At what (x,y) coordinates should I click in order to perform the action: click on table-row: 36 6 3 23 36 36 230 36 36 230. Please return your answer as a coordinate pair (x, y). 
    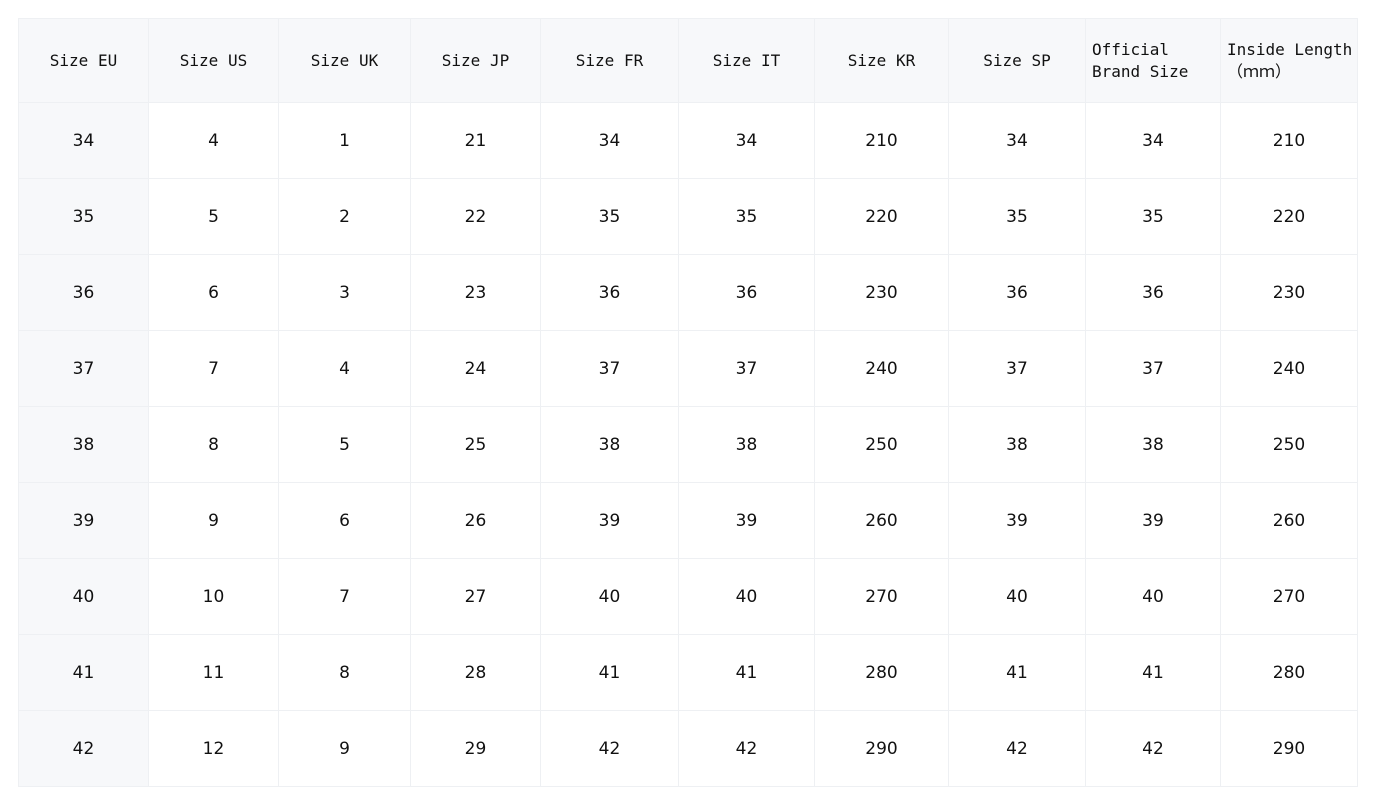
    Looking at the image, I should click on (688, 292).